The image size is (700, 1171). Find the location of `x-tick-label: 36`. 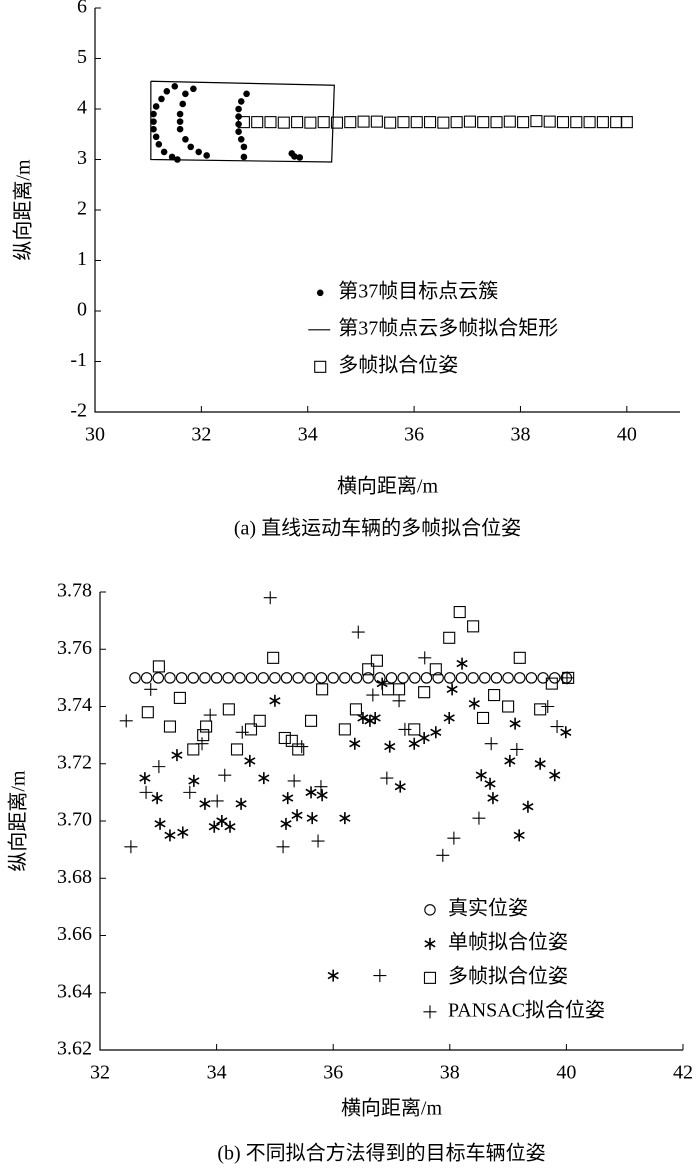

x-tick-label: 36 is located at coordinates (414, 435).